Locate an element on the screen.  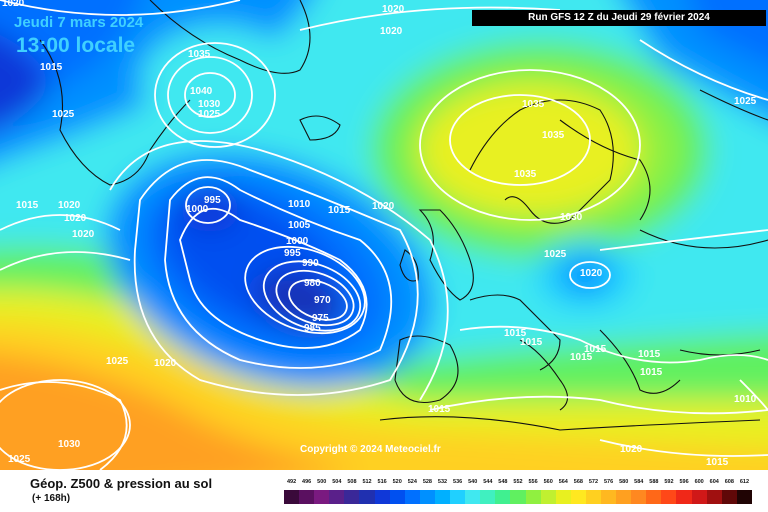
legend-value: 552 is located at coordinates (518, 482).